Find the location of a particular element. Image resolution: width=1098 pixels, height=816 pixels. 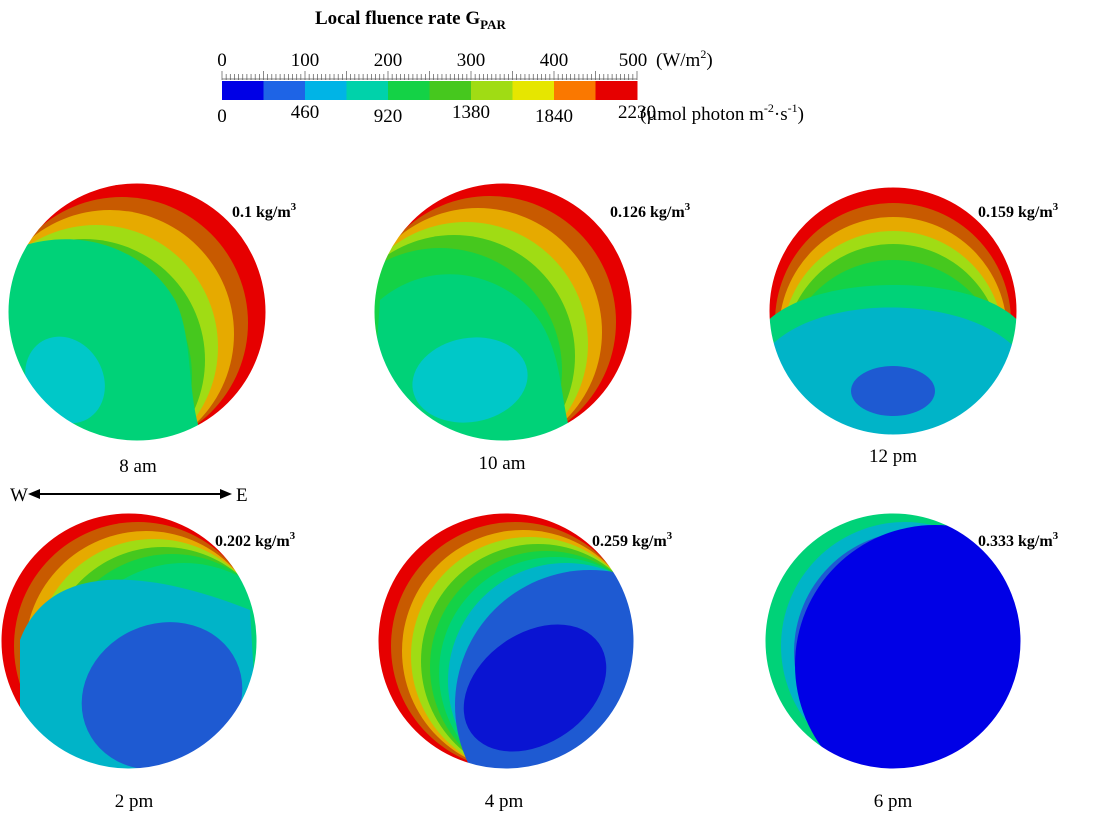

colorbar-top-labels: 0 100 200 300 400 500 is located at coordinates (432, 60).